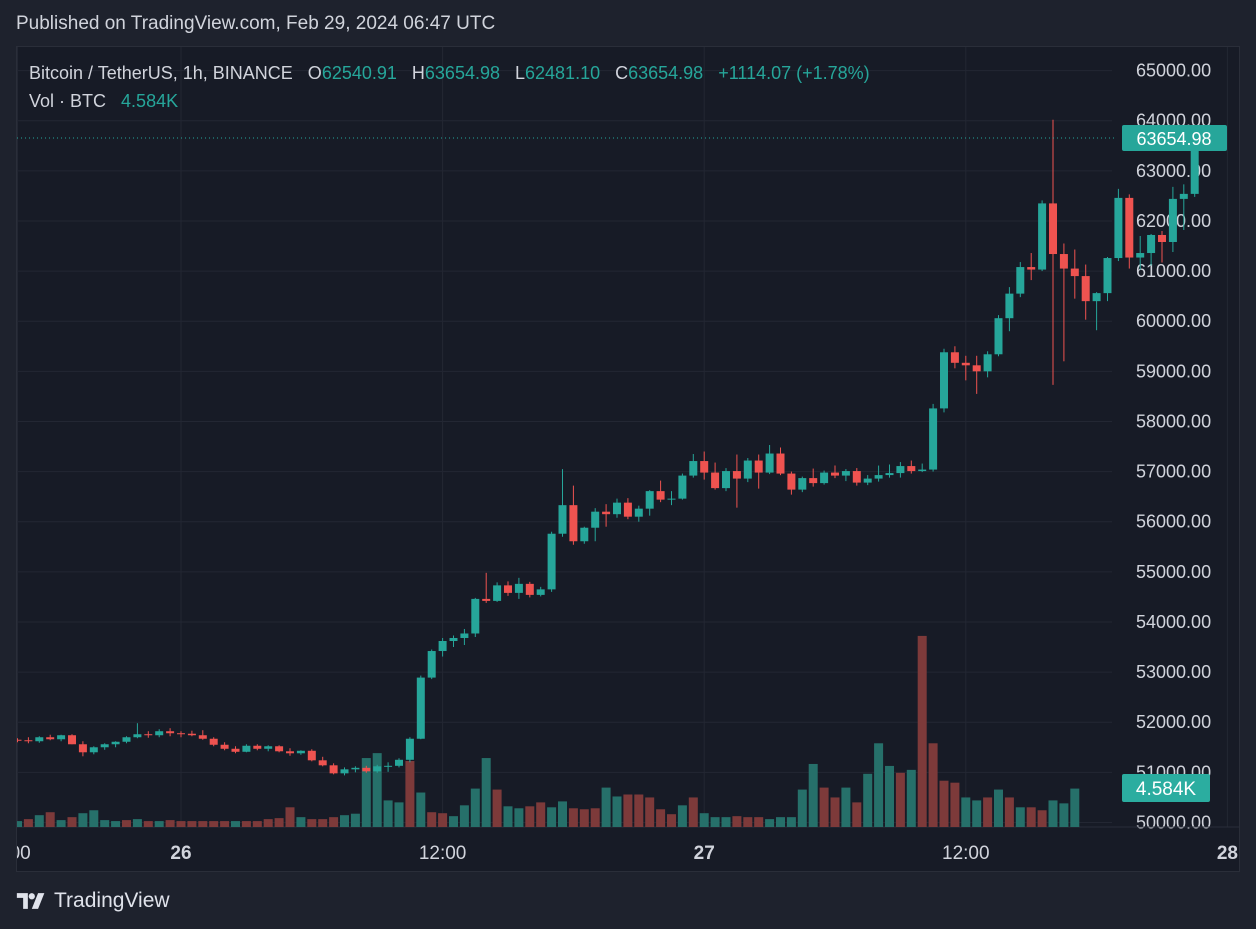 The width and height of the screenshot is (1256, 929). I want to click on last-price-tag-label: 63654.98, so click(1173, 139).